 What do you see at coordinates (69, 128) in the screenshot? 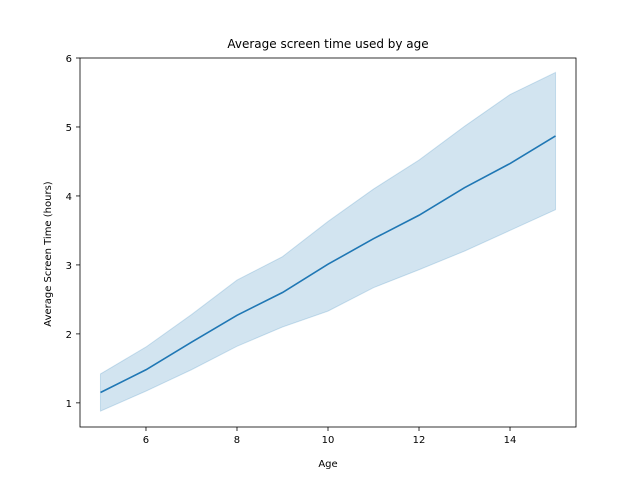
I see `y-tick-label: 5` at bounding box center [69, 128].